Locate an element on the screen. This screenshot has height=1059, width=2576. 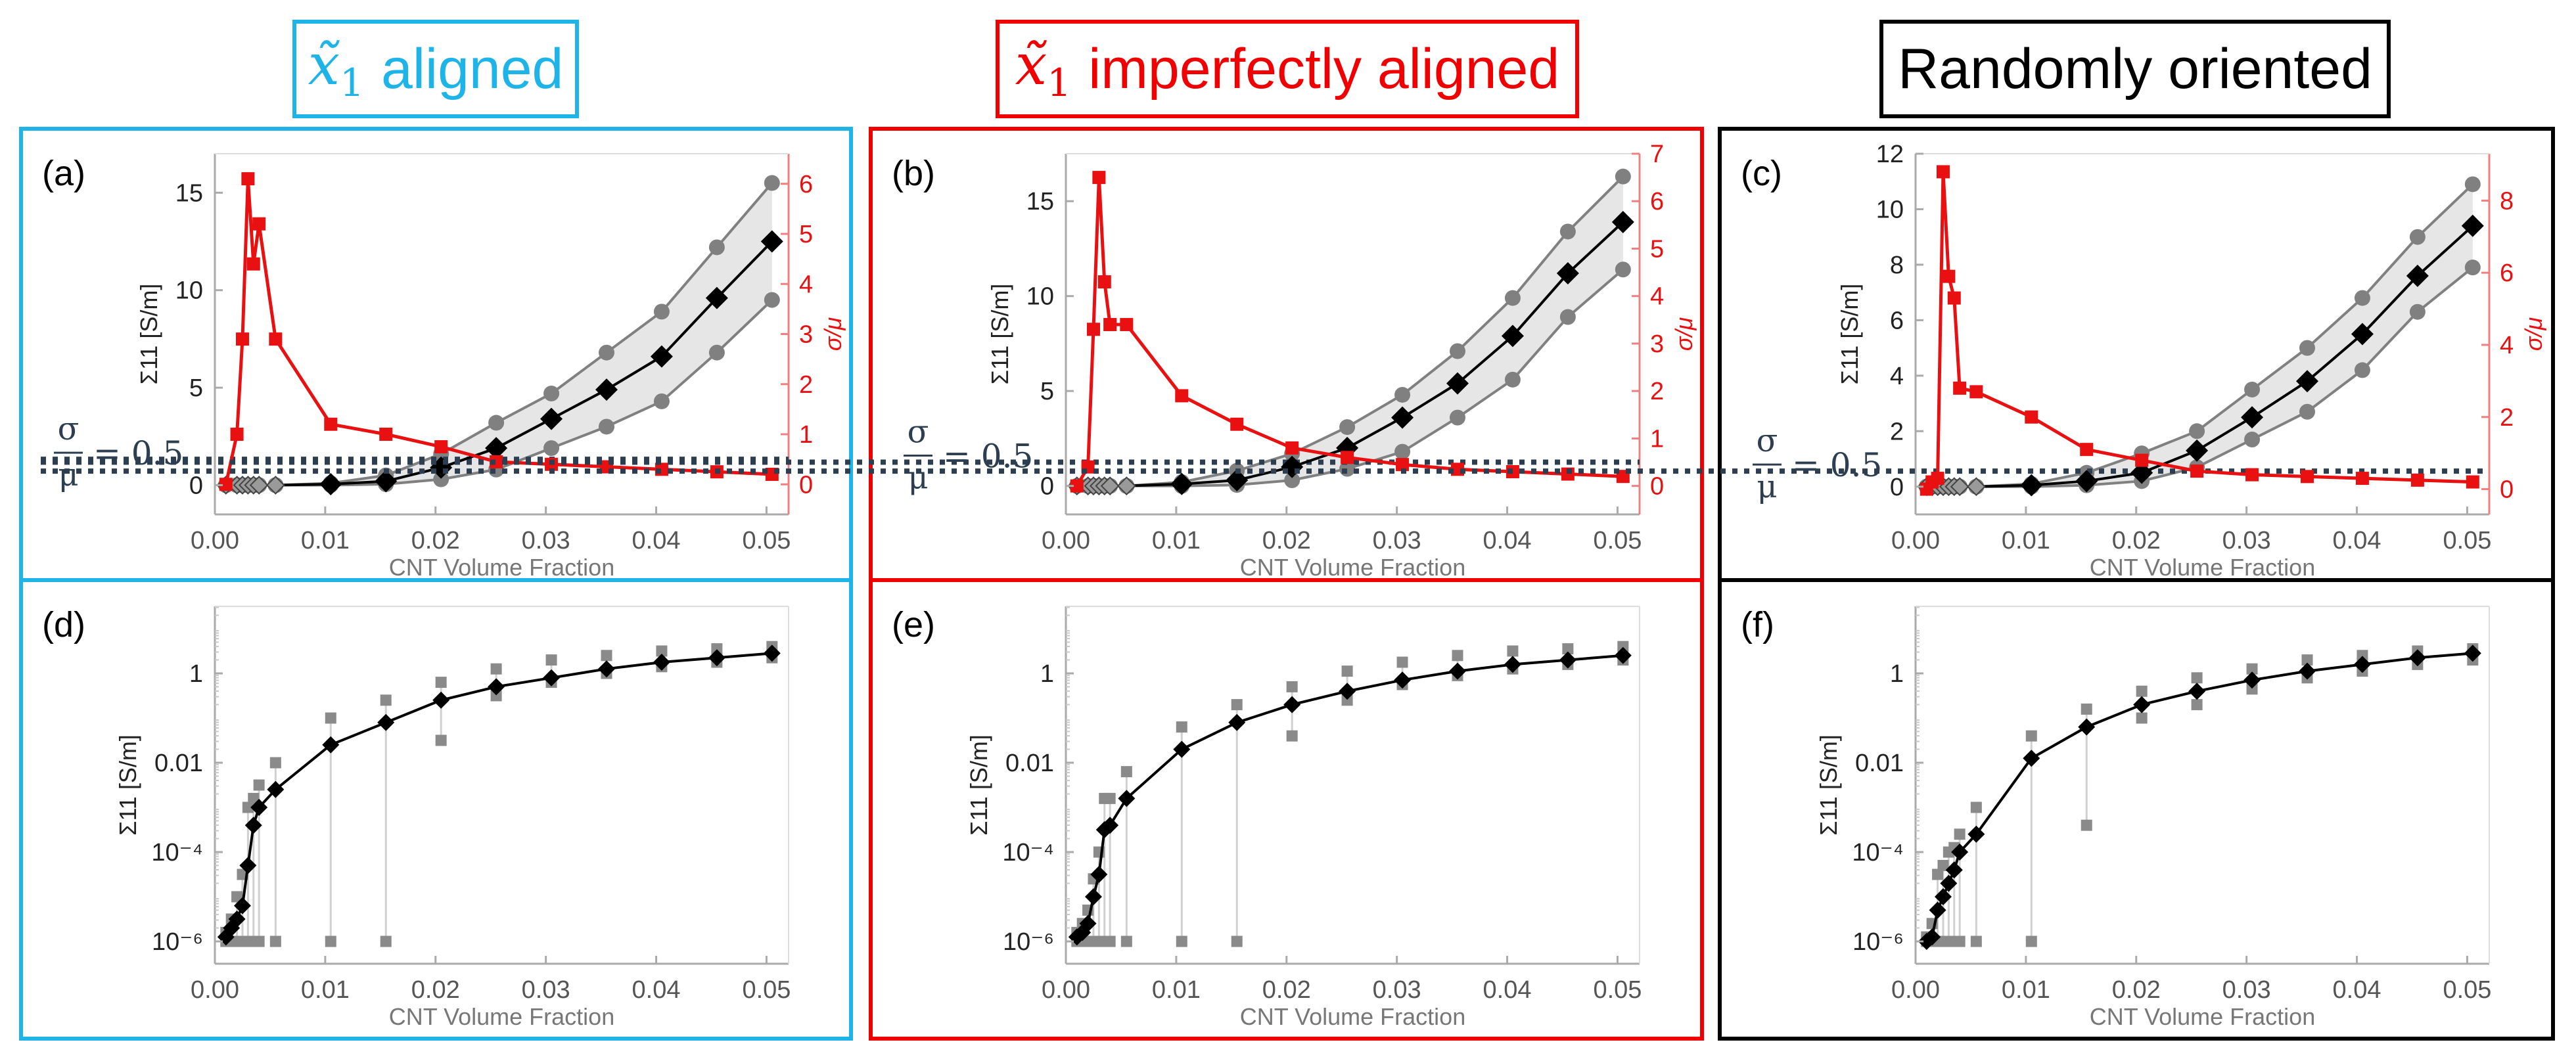
y-tick-label: 5 is located at coordinates (196, 388).